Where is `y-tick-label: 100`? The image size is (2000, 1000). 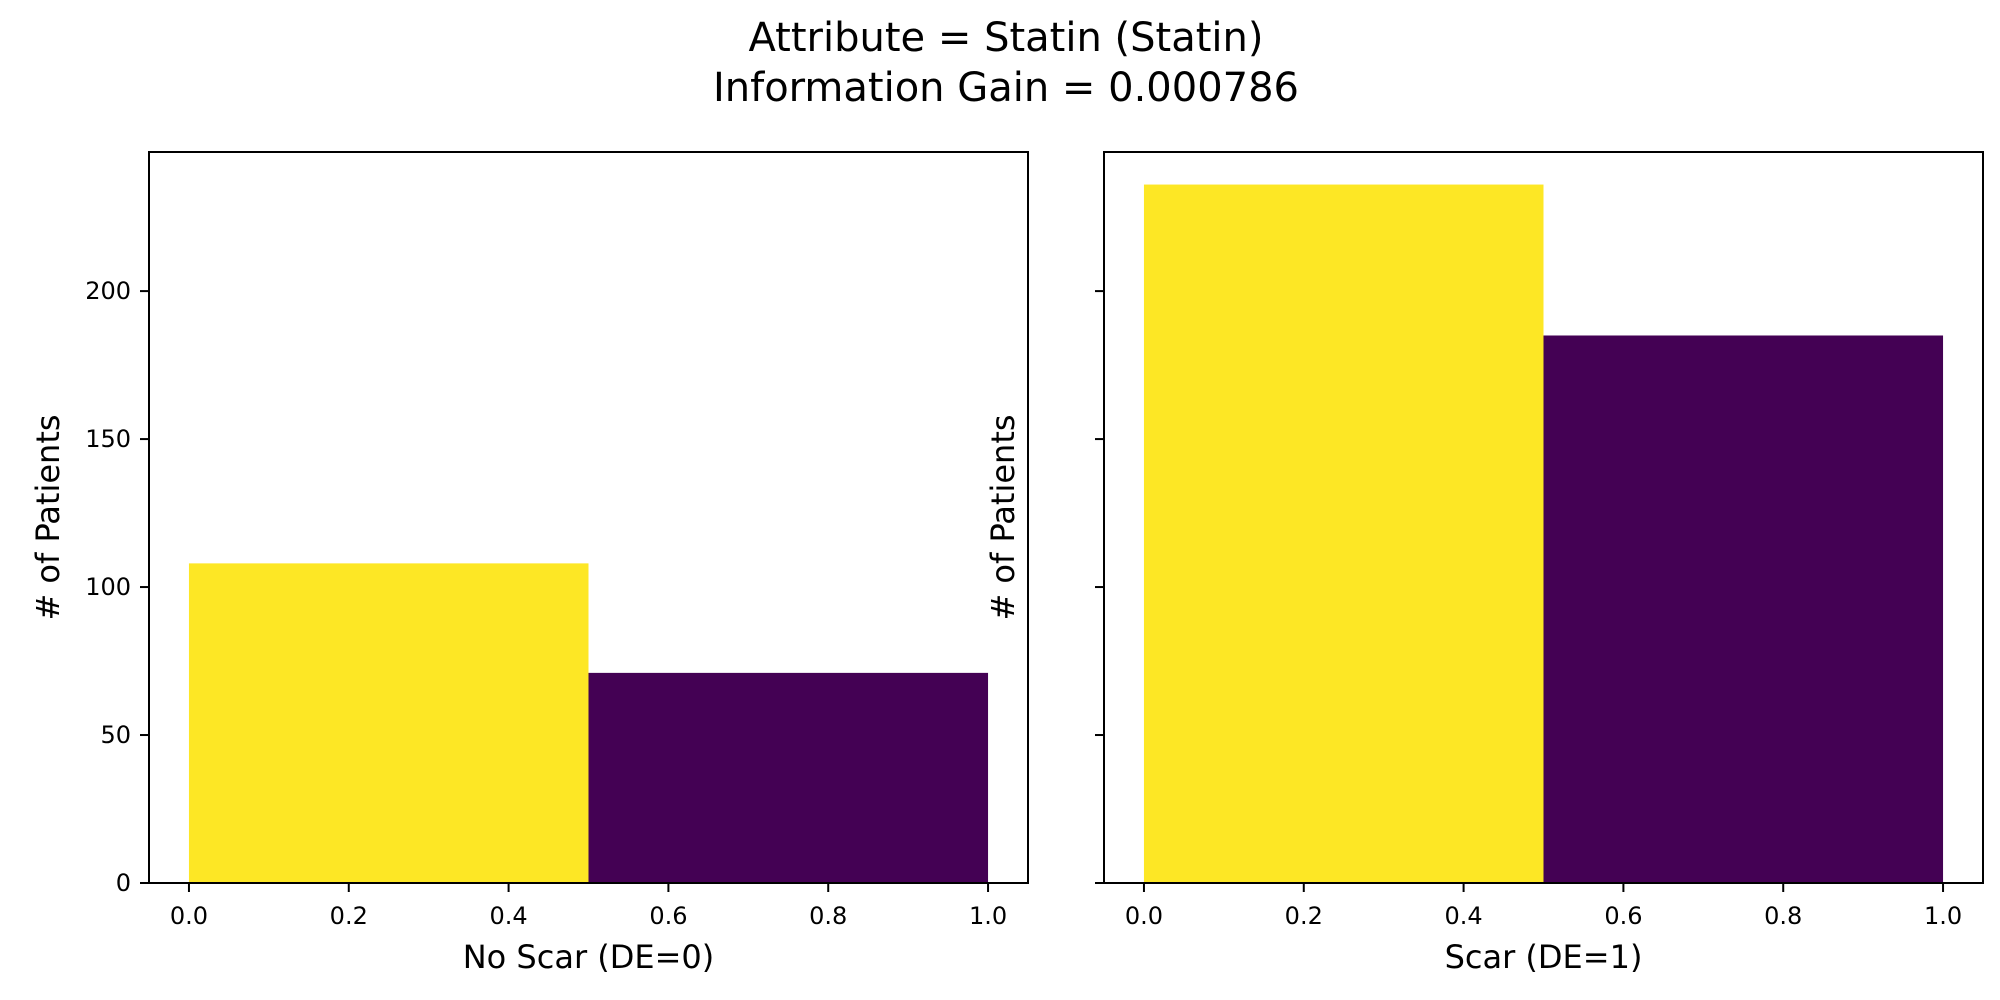 y-tick-label: 100 is located at coordinates (108, 587).